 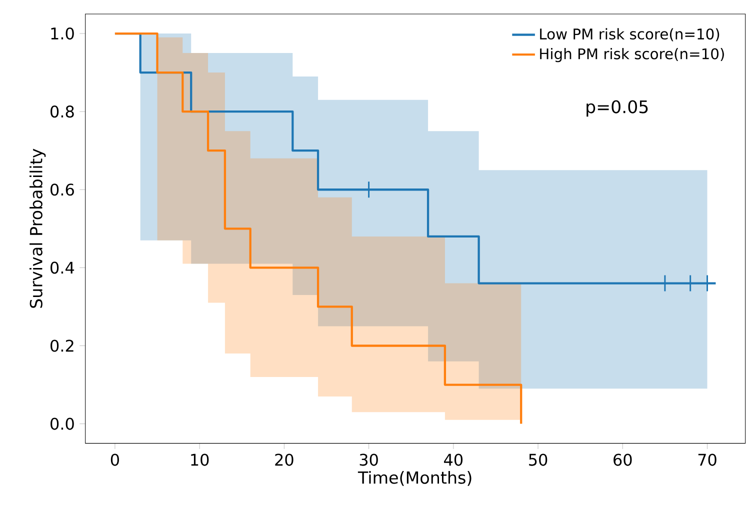 I want to click on x-tick-label: 10, so click(x=200, y=460).